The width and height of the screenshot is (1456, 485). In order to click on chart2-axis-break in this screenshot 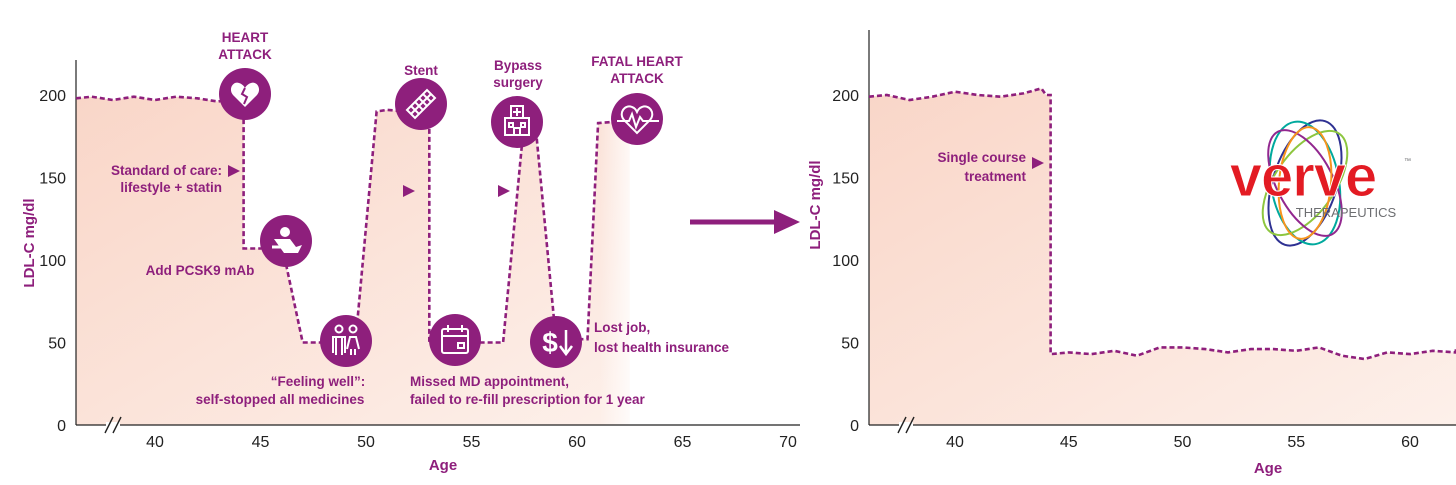, I will do `click(906, 425)`.